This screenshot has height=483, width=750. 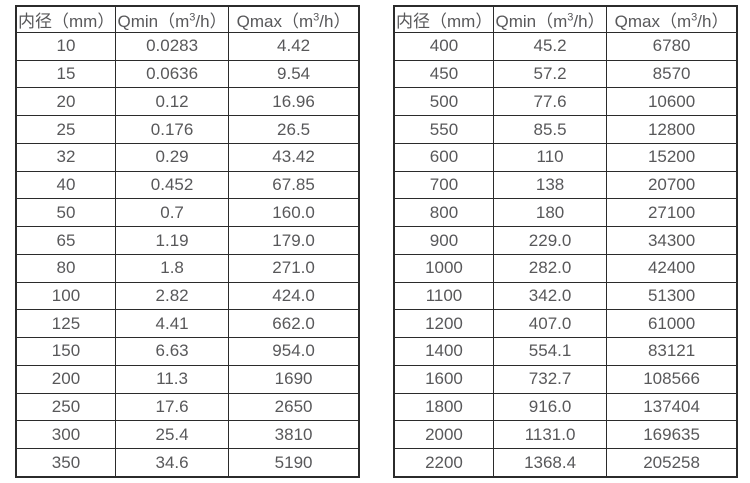 What do you see at coordinates (443, 463) in the screenshot?
I see `cell-diameter: 2200` at bounding box center [443, 463].